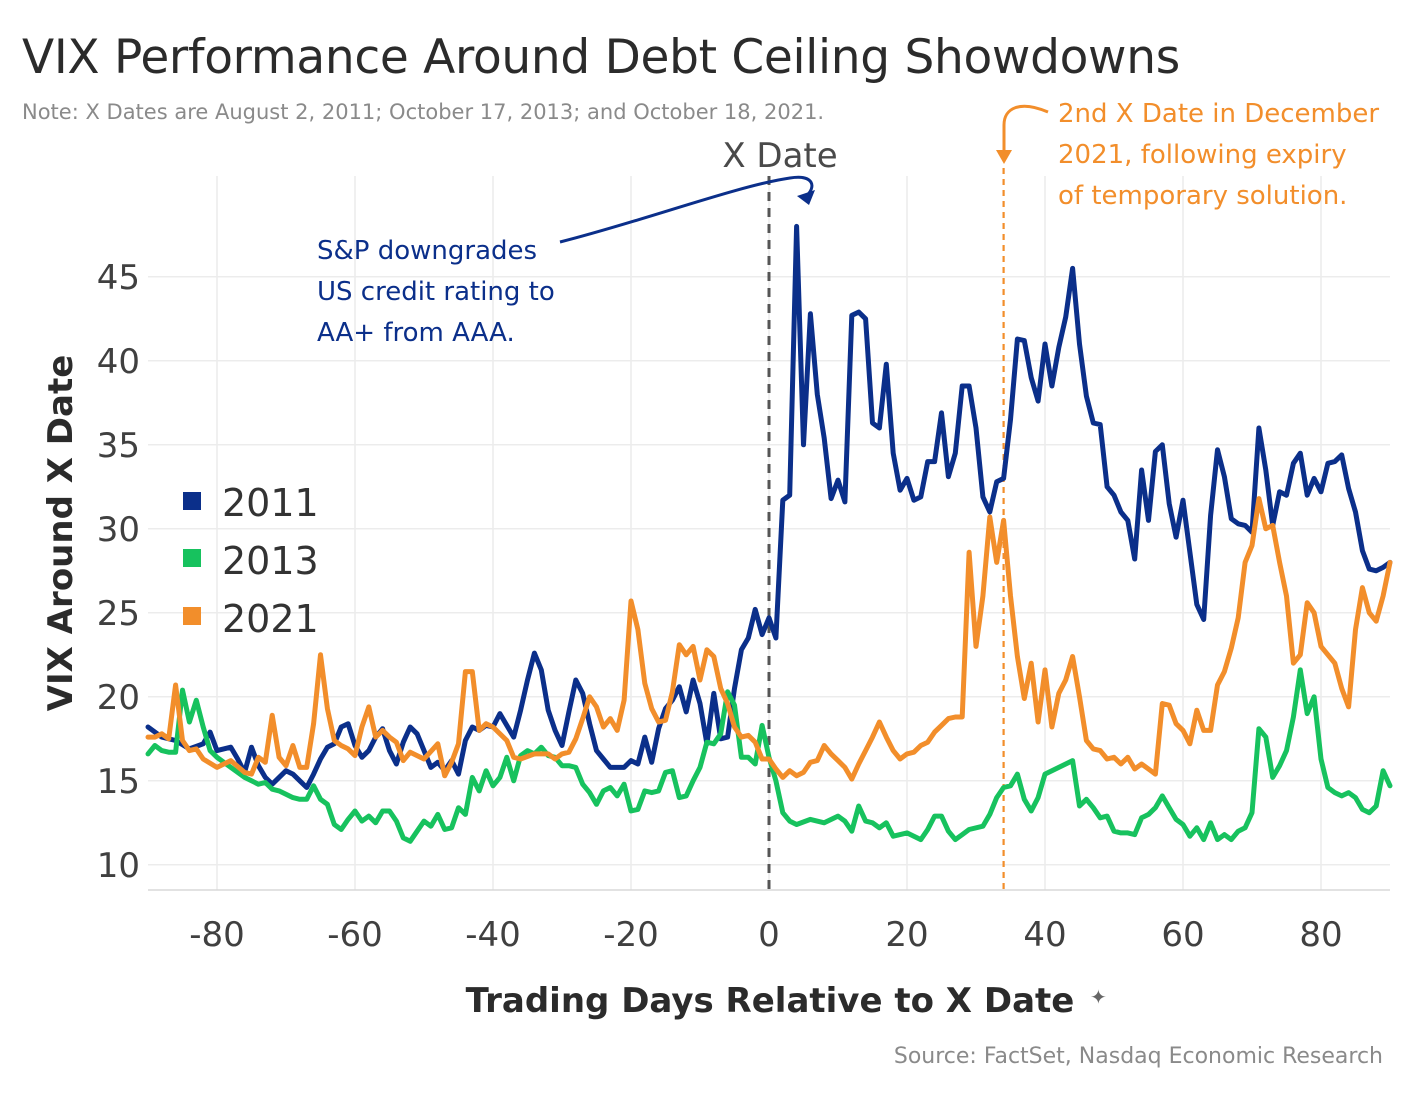 Image resolution: width=1407 pixels, height=1093 pixels. What do you see at coordinates (192, 501) in the screenshot?
I see `legend-swatch-2011` at bounding box center [192, 501].